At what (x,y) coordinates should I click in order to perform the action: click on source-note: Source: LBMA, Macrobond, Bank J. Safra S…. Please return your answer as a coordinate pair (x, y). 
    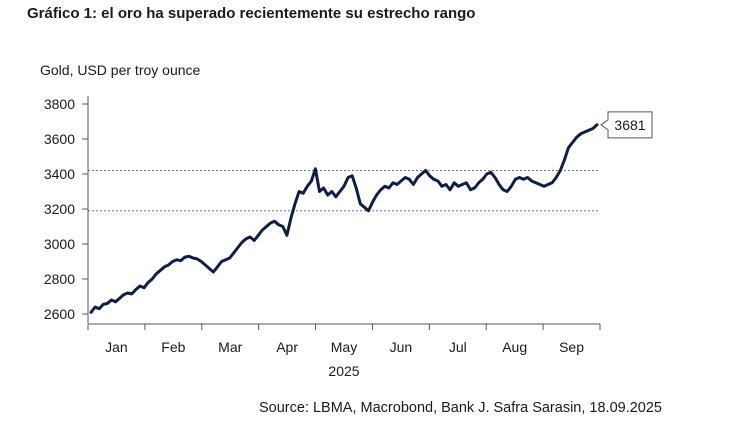
    Looking at the image, I should click on (460, 408).